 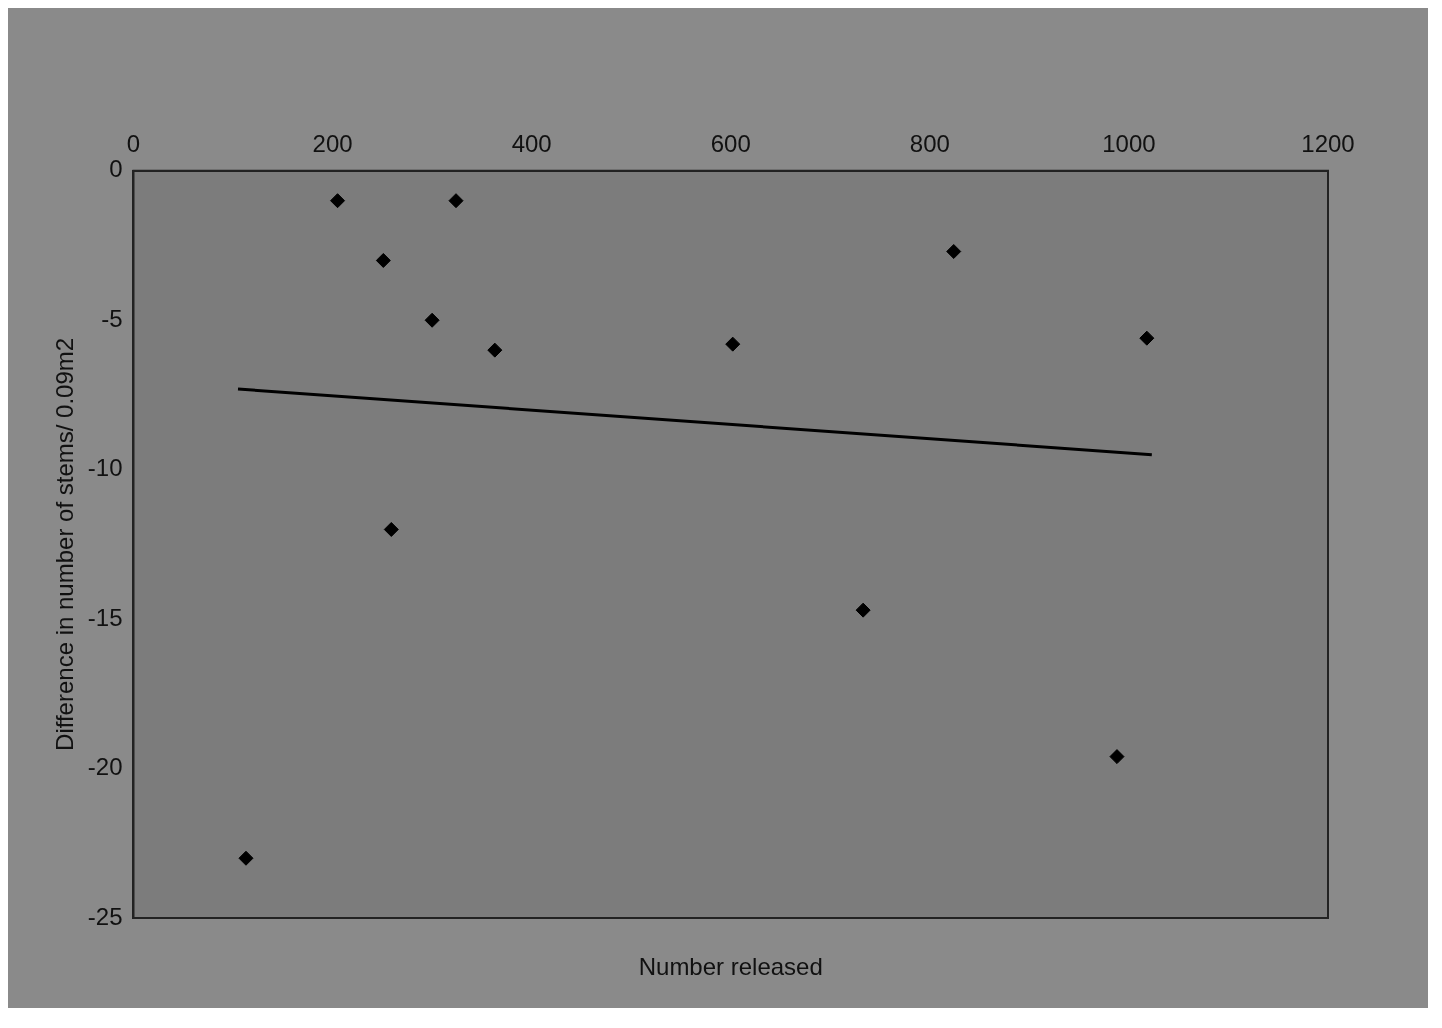 I want to click on x-tick-label: 600, so click(x=730, y=144).